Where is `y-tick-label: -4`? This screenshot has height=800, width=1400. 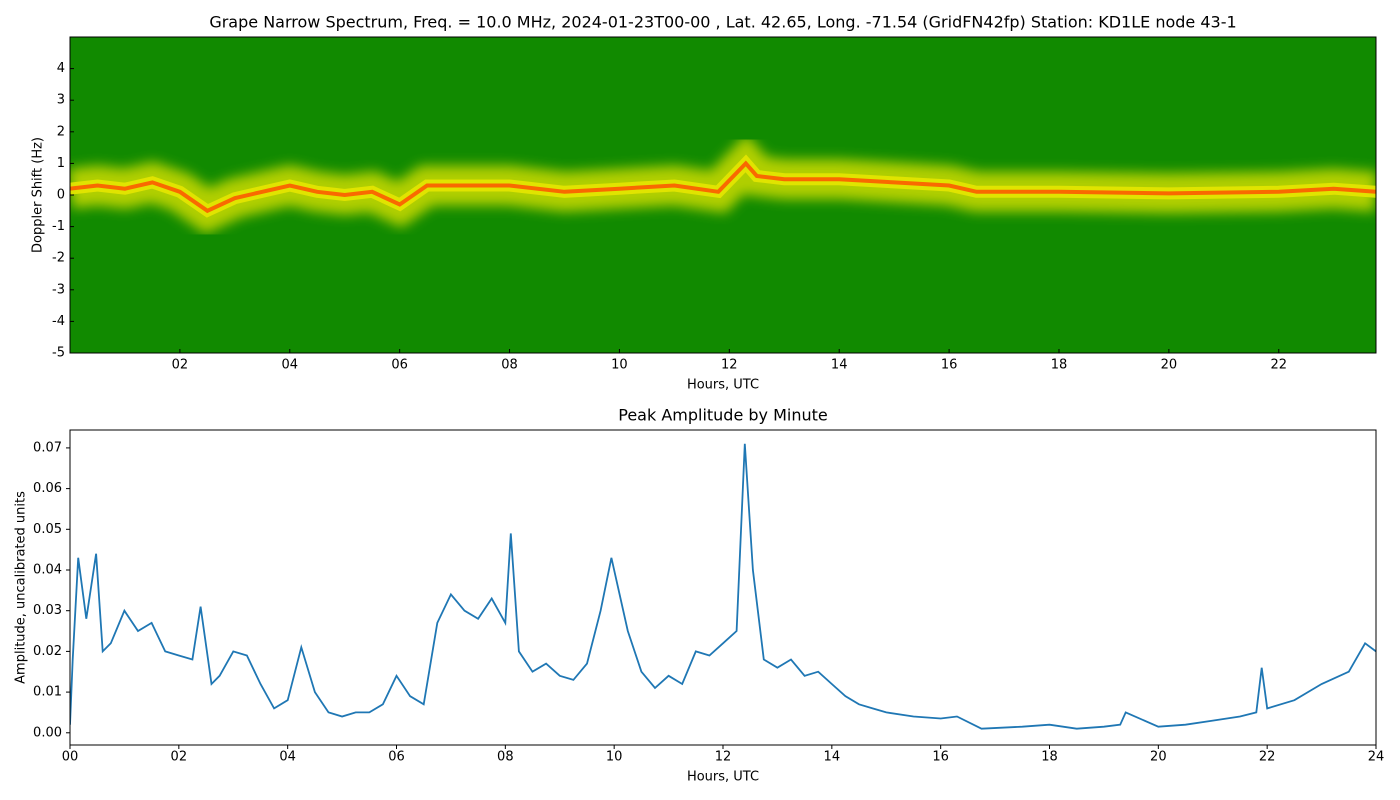 y-tick-label: -4 is located at coordinates (58, 321).